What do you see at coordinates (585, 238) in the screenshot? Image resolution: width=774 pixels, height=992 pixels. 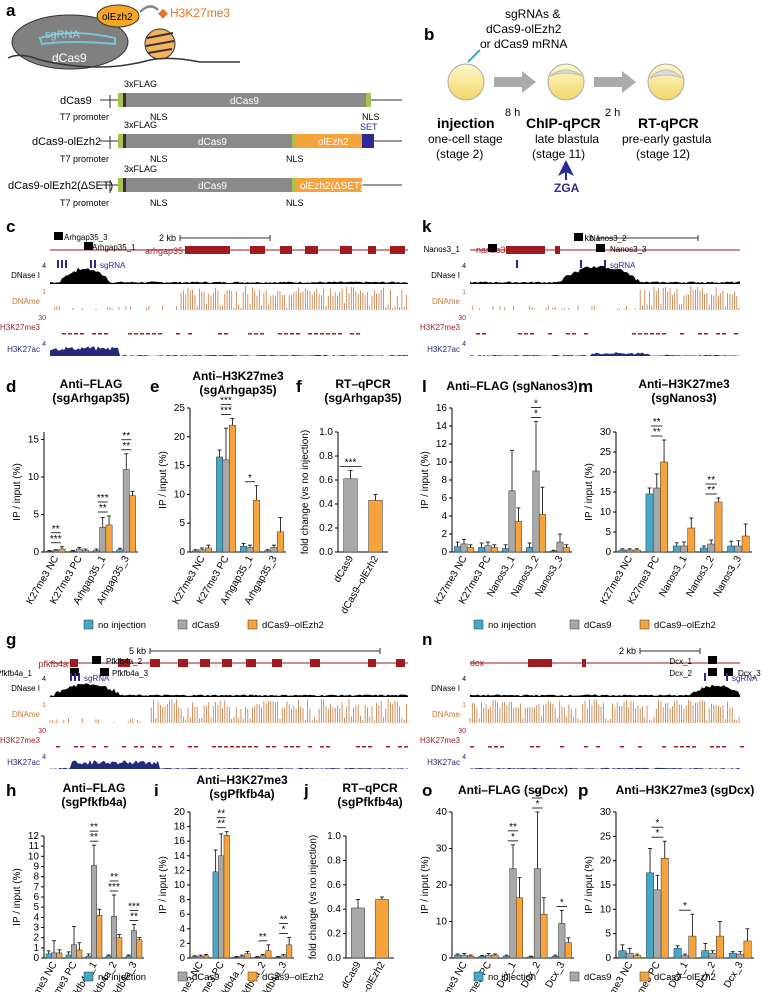 I see `scale-bar-label: 1 kb` at bounding box center [585, 238].